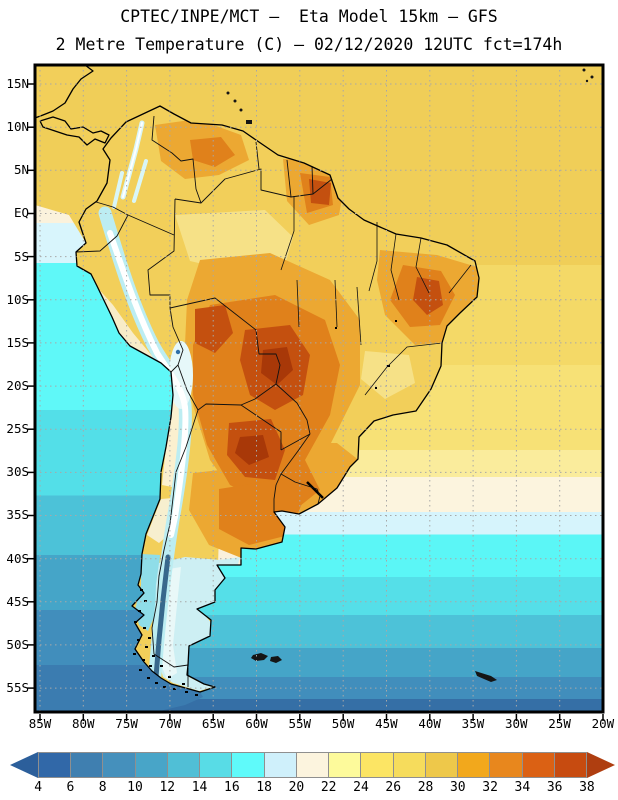 This screenshot has width=618, height=800. Describe the element at coordinates (361, 787) in the screenshot. I see `colorbar-tick-label: 24` at that location.